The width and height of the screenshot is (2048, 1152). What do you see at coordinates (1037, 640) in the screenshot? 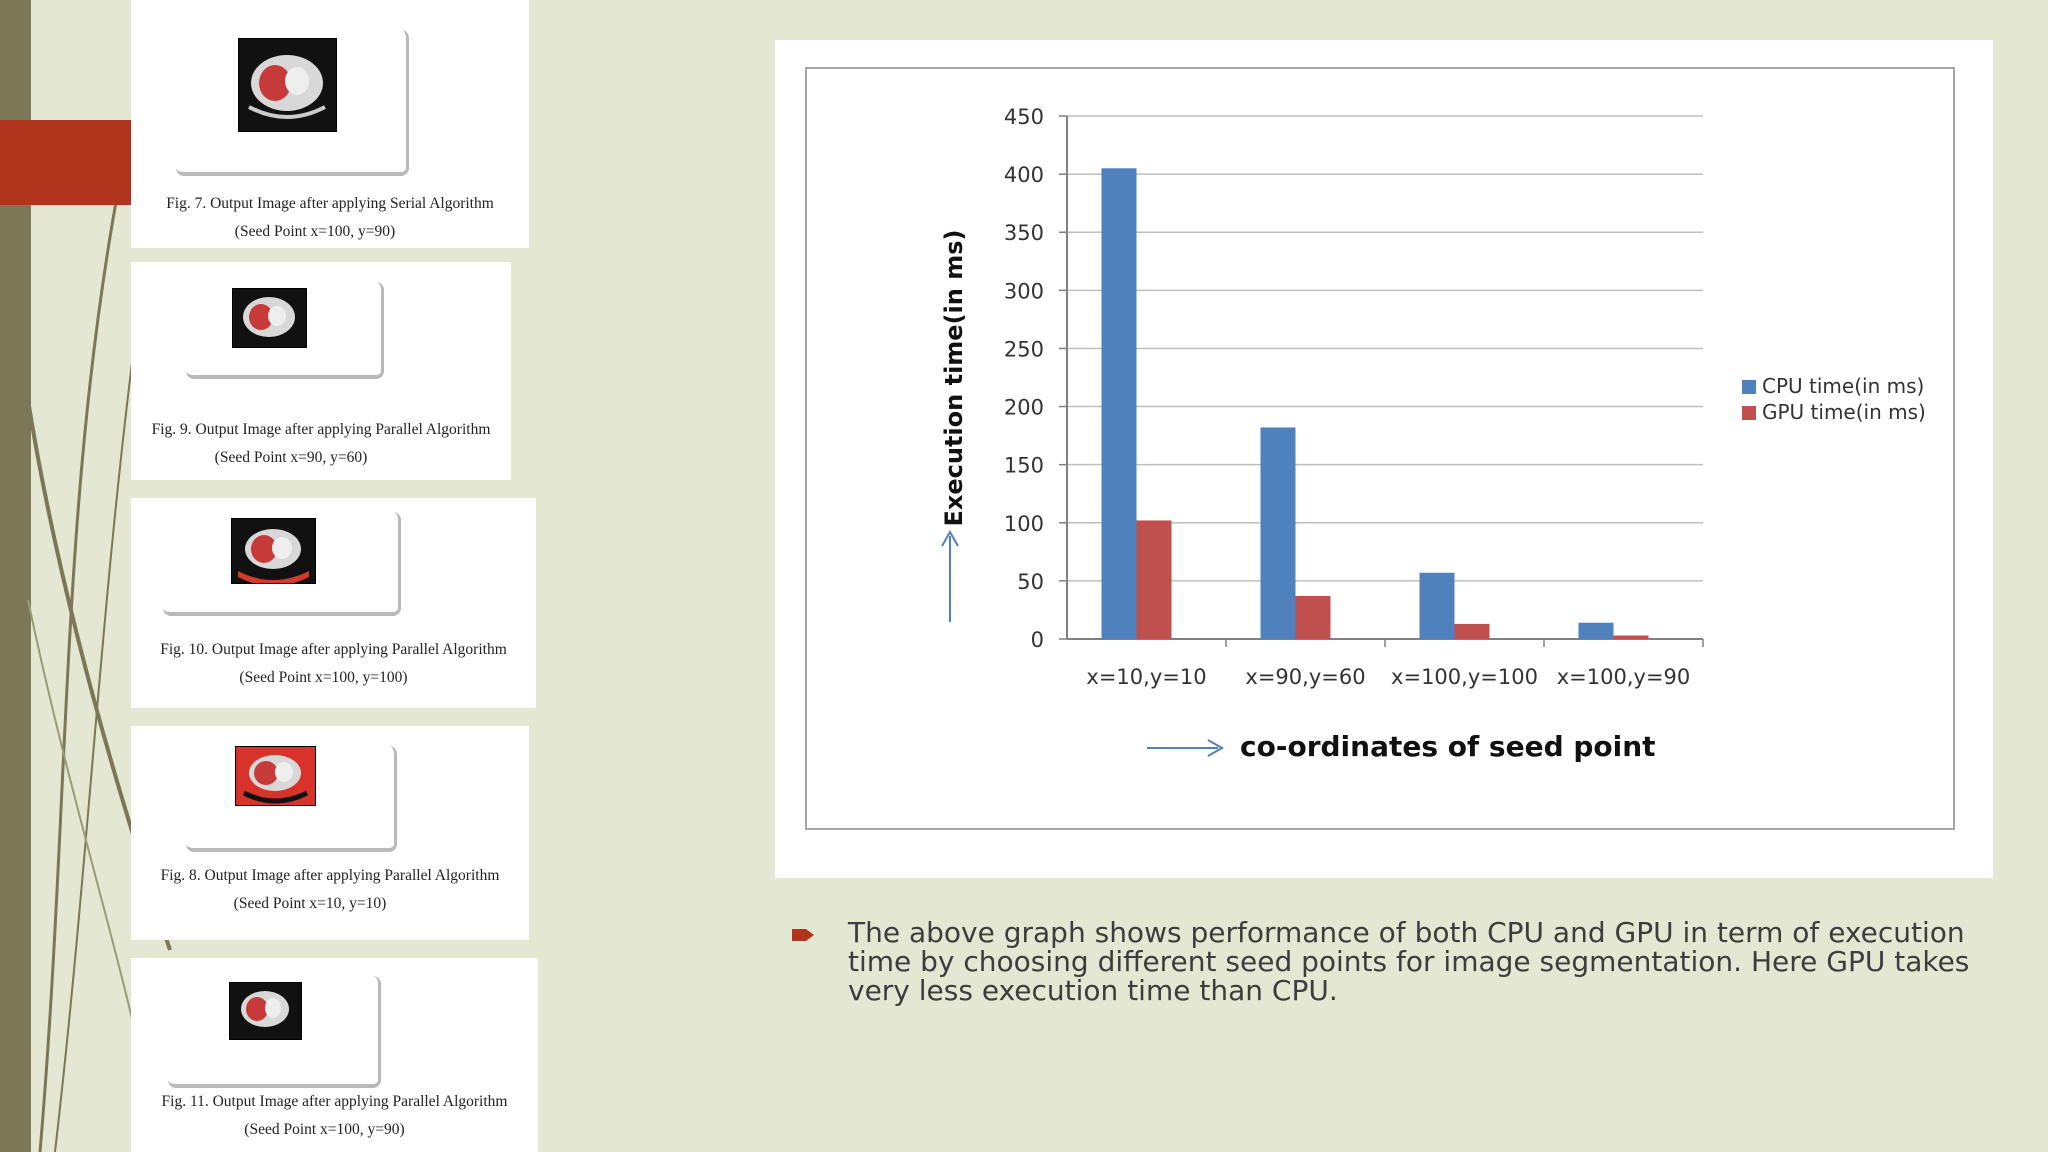
I see `y-tick-label: 0` at bounding box center [1037, 640].